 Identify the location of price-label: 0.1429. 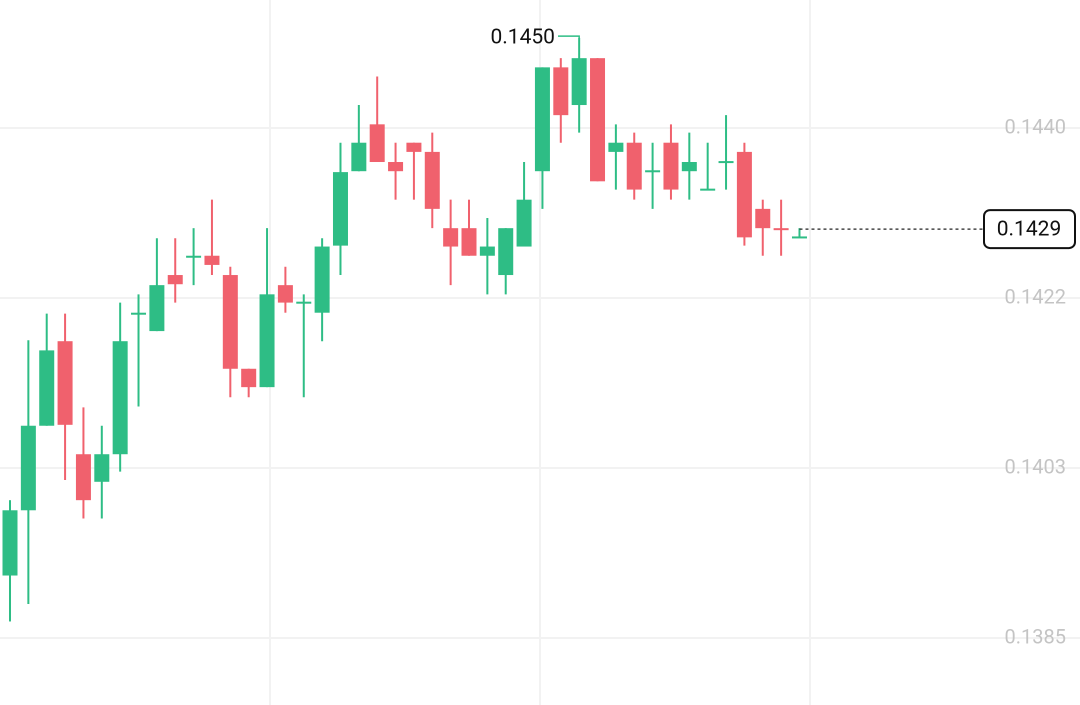
(1029, 230).